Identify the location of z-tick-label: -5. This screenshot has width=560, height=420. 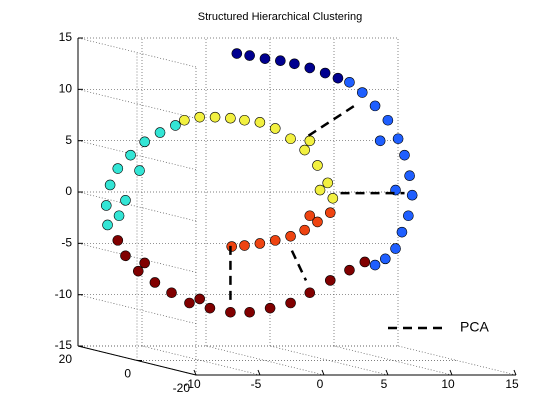
(66, 243).